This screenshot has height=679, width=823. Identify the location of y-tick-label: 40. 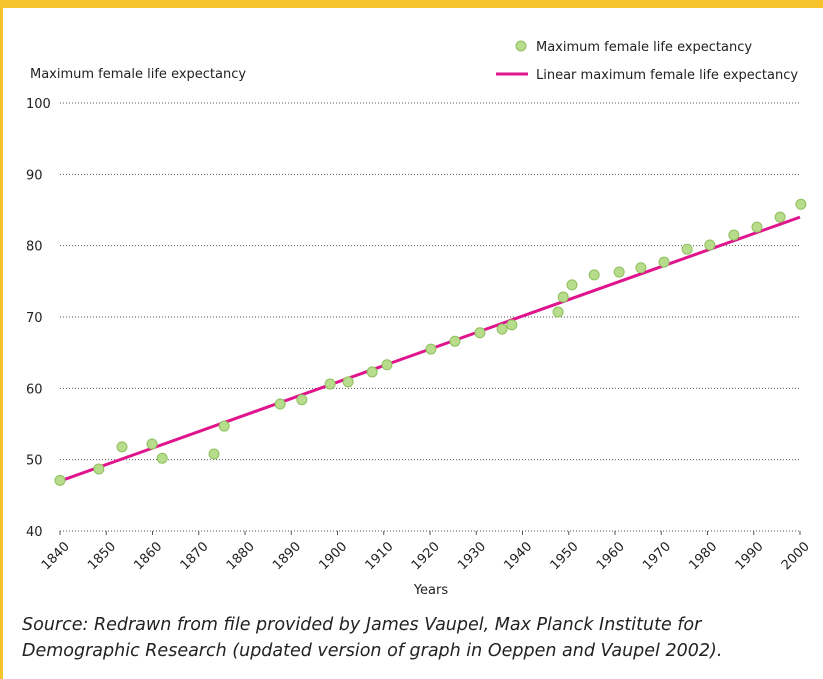
(34, 532).